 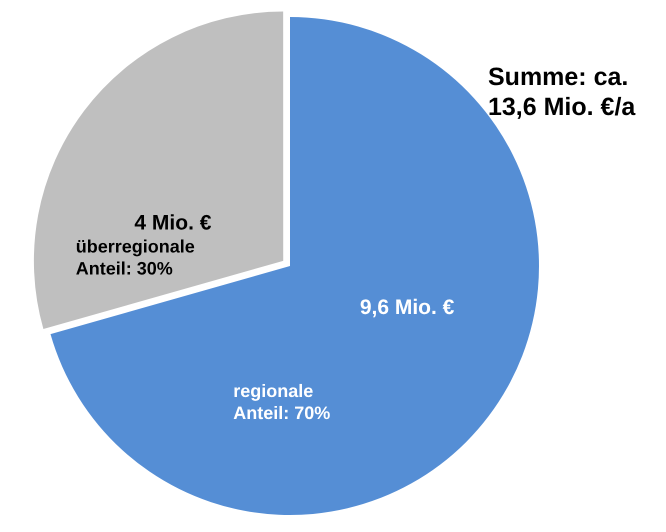 What do you see at coordinates (135, 257) in the screenshot?
I see `slice-label: überregionale Anteil: 30%` at bounding box center [135, 257].